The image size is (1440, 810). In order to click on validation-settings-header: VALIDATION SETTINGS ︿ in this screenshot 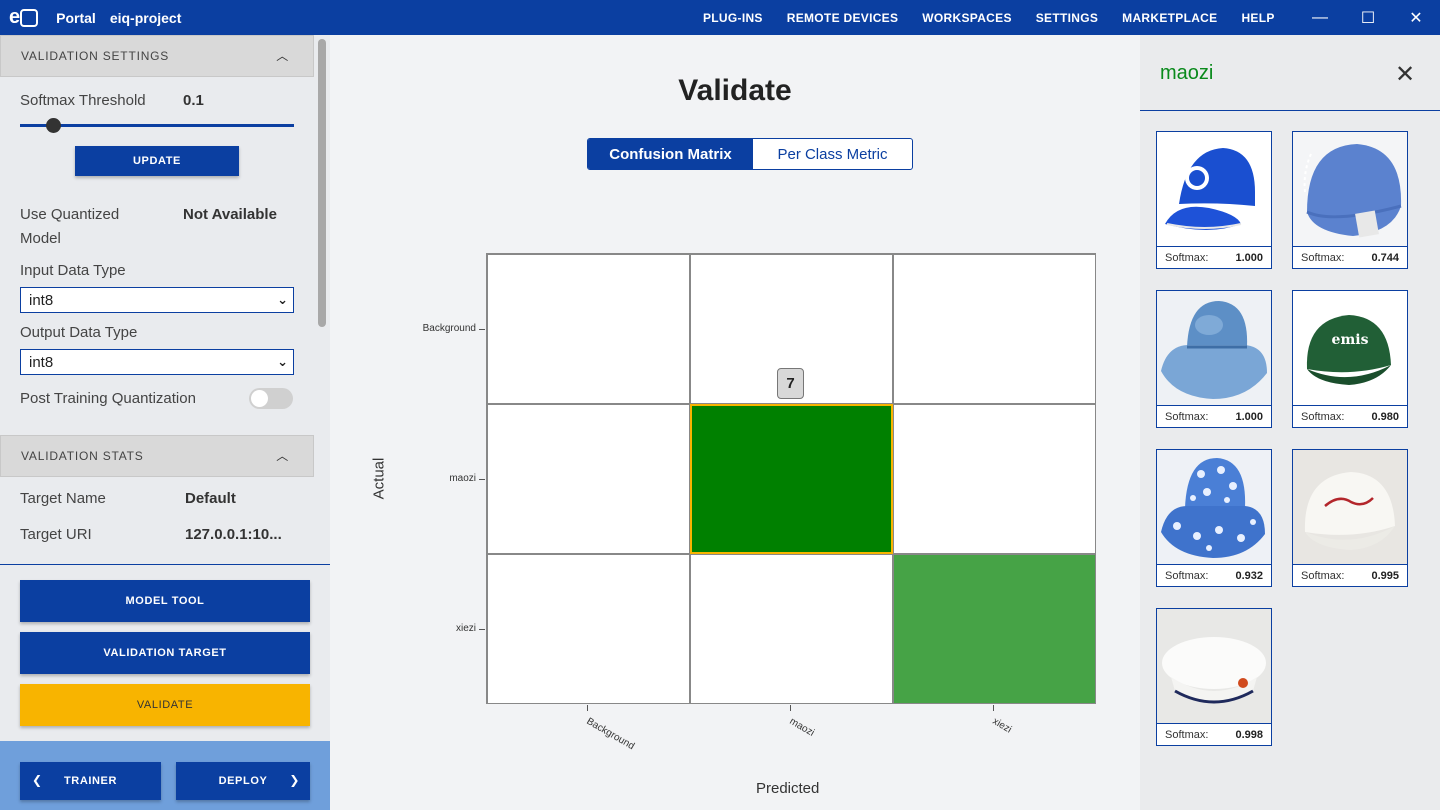, I will do `click(157, 56)`.